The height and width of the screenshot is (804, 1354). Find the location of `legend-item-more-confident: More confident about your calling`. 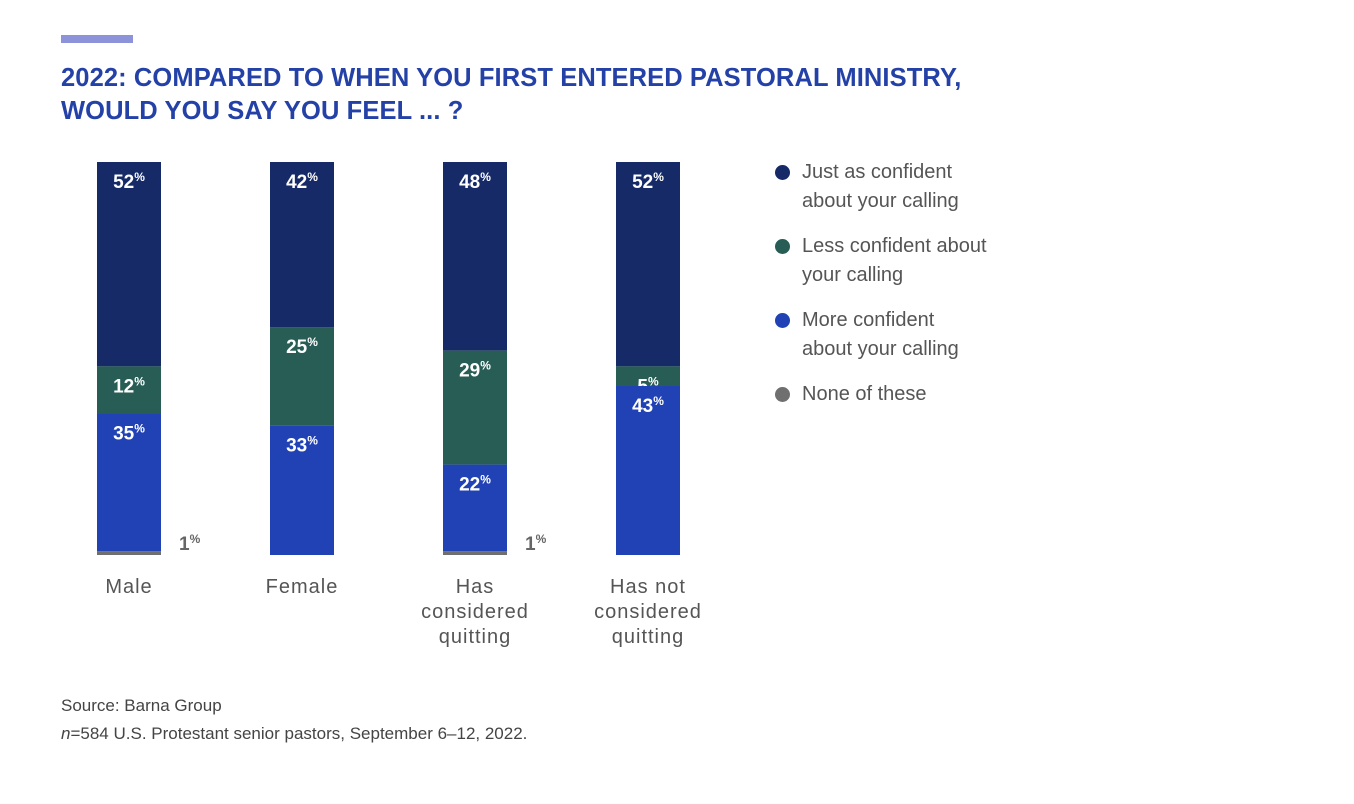

legend-item-more-confident: More confident about your calling is located at coordinates (935, 335).